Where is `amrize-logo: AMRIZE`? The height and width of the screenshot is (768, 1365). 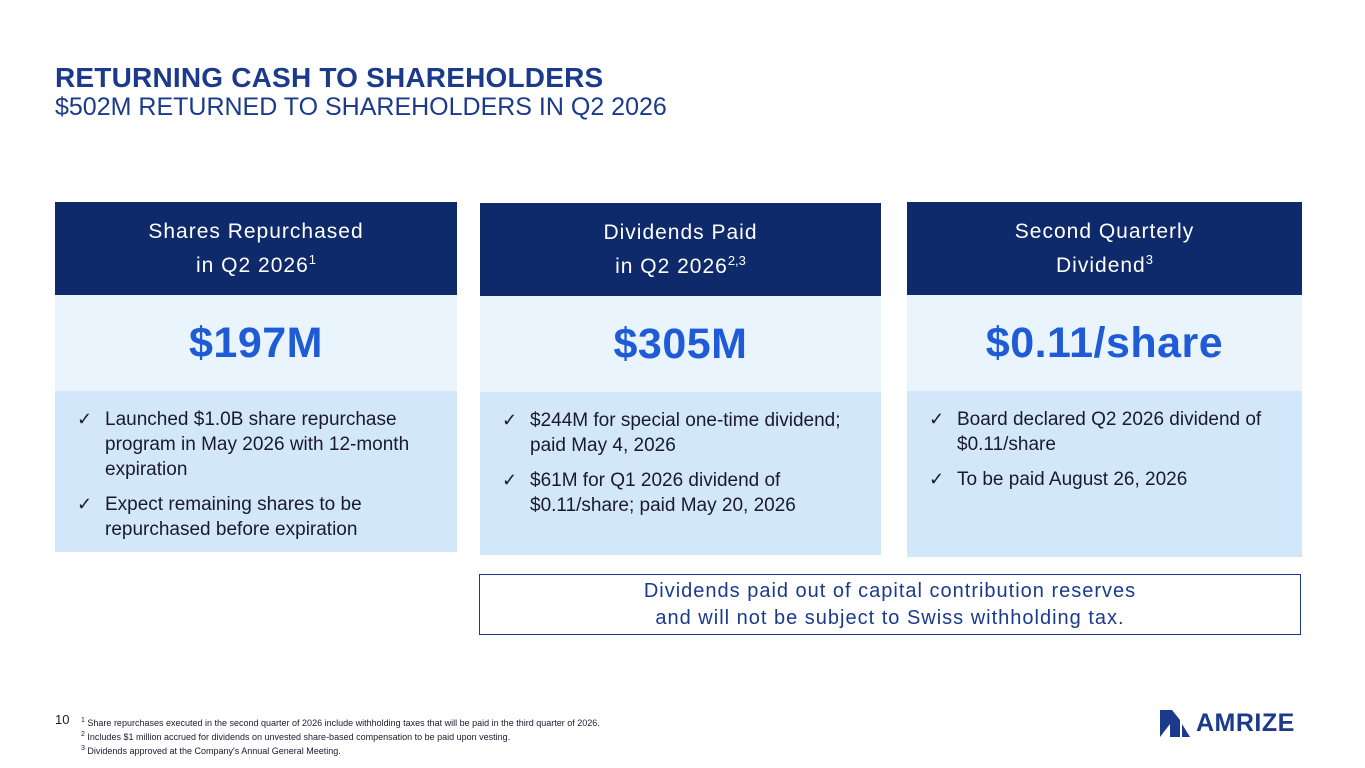
amrize-logo: AMRIZE is located at coordinates (1227, 723).